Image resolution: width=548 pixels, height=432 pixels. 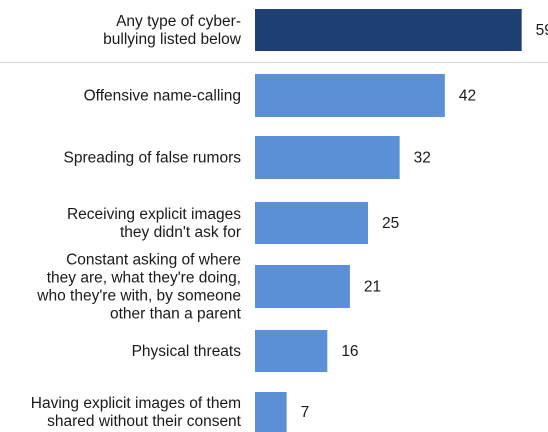 I want to click on category-label-line: they didn't ask for, so click(x=180, y=232).